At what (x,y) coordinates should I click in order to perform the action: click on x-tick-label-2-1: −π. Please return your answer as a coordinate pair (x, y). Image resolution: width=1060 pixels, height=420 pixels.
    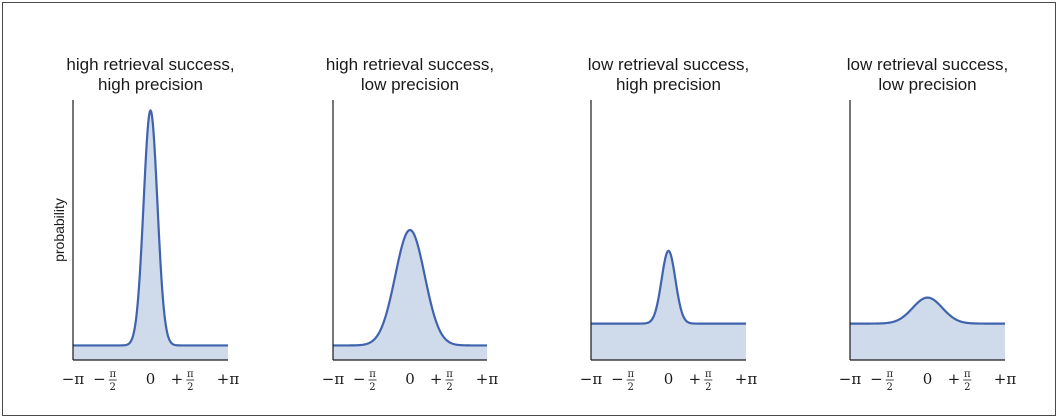
    Looking at the image, I should click on (333, 379).